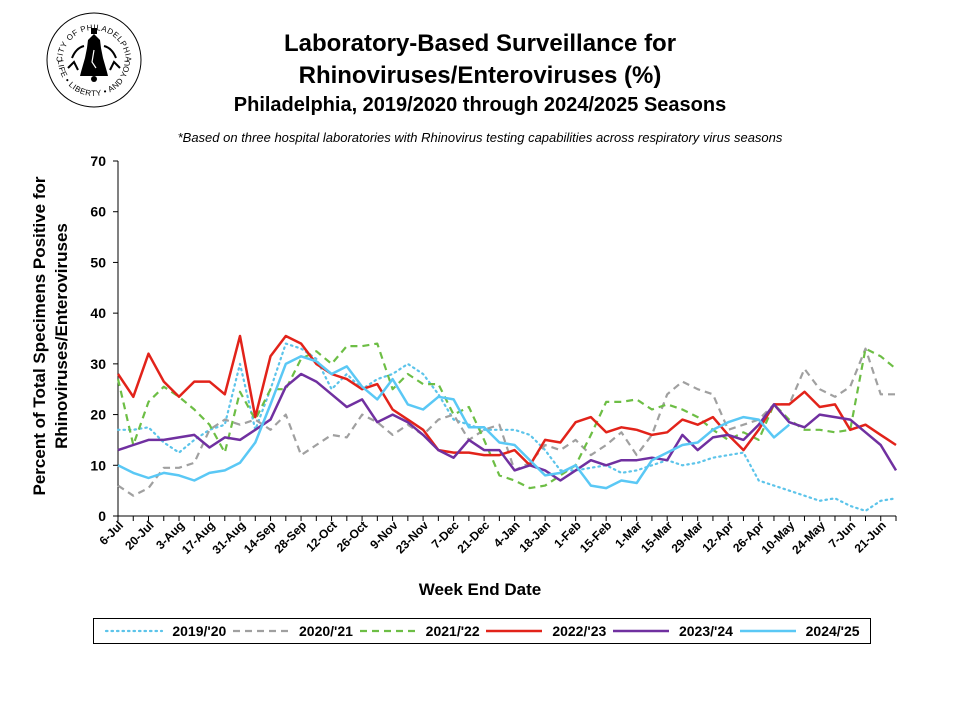  I want to click on x-tick-label: 14-Sep, so click(260, 537).